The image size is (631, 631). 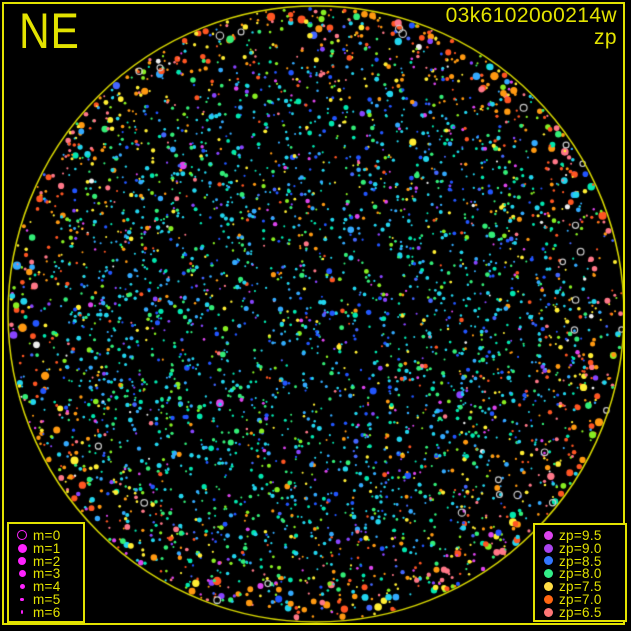 I want to click on legend-label: zp=7.5, so click(x=580, y=587).